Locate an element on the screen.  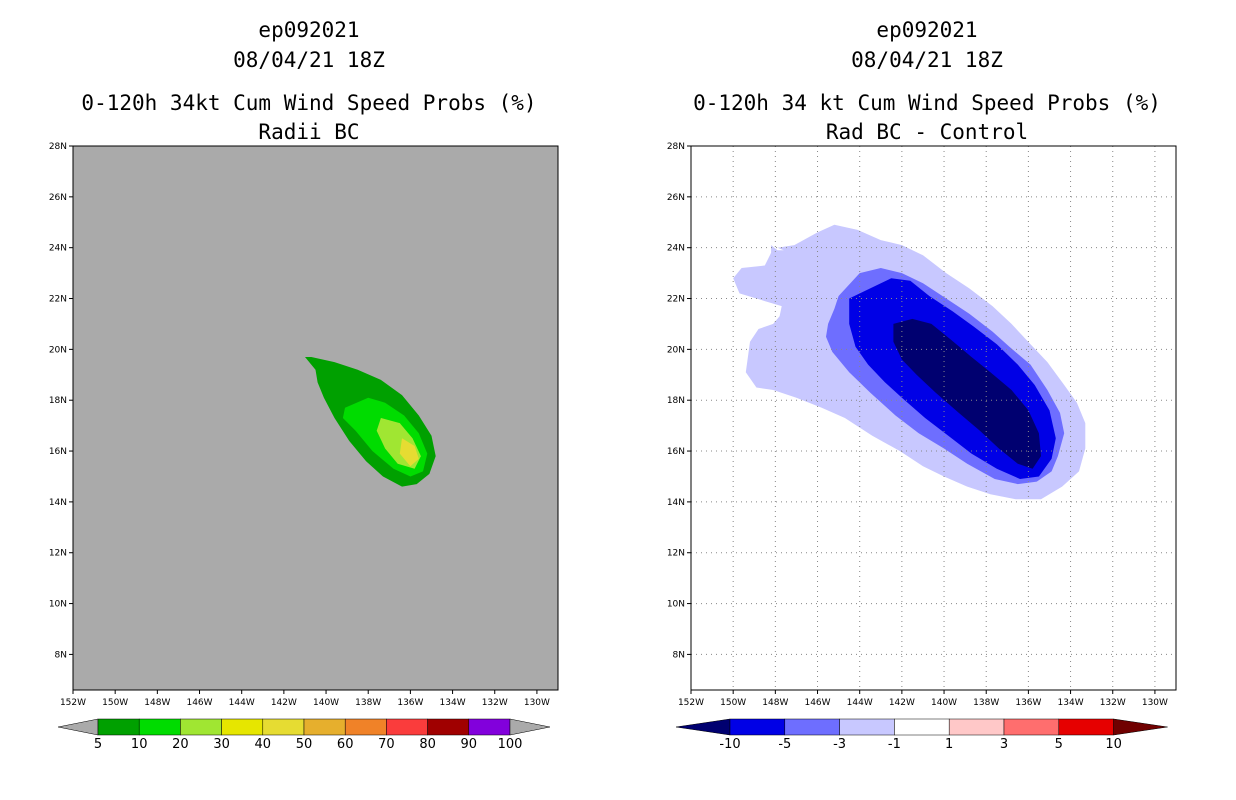
colorbar-label: -3 is located at coordinates (839, 744).